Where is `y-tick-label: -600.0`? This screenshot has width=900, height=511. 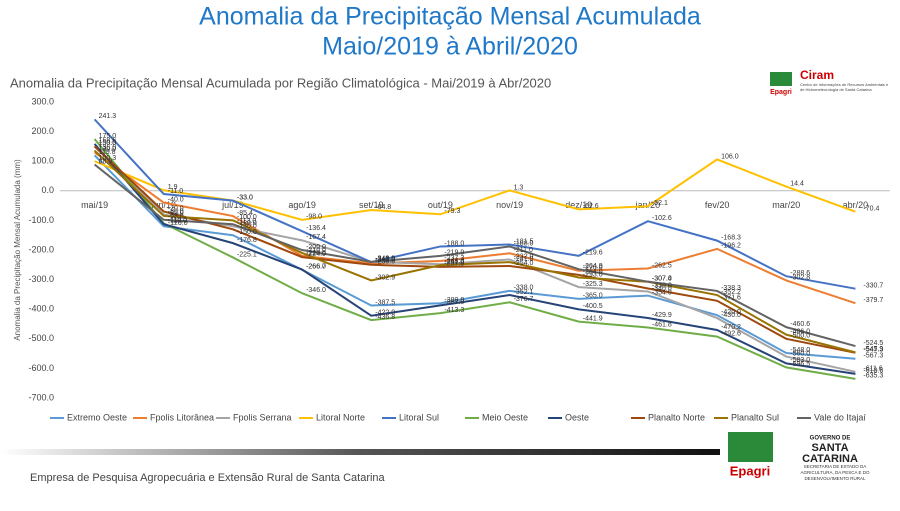 y-tick-label: -600.0 is located at coordinates (41, 368).